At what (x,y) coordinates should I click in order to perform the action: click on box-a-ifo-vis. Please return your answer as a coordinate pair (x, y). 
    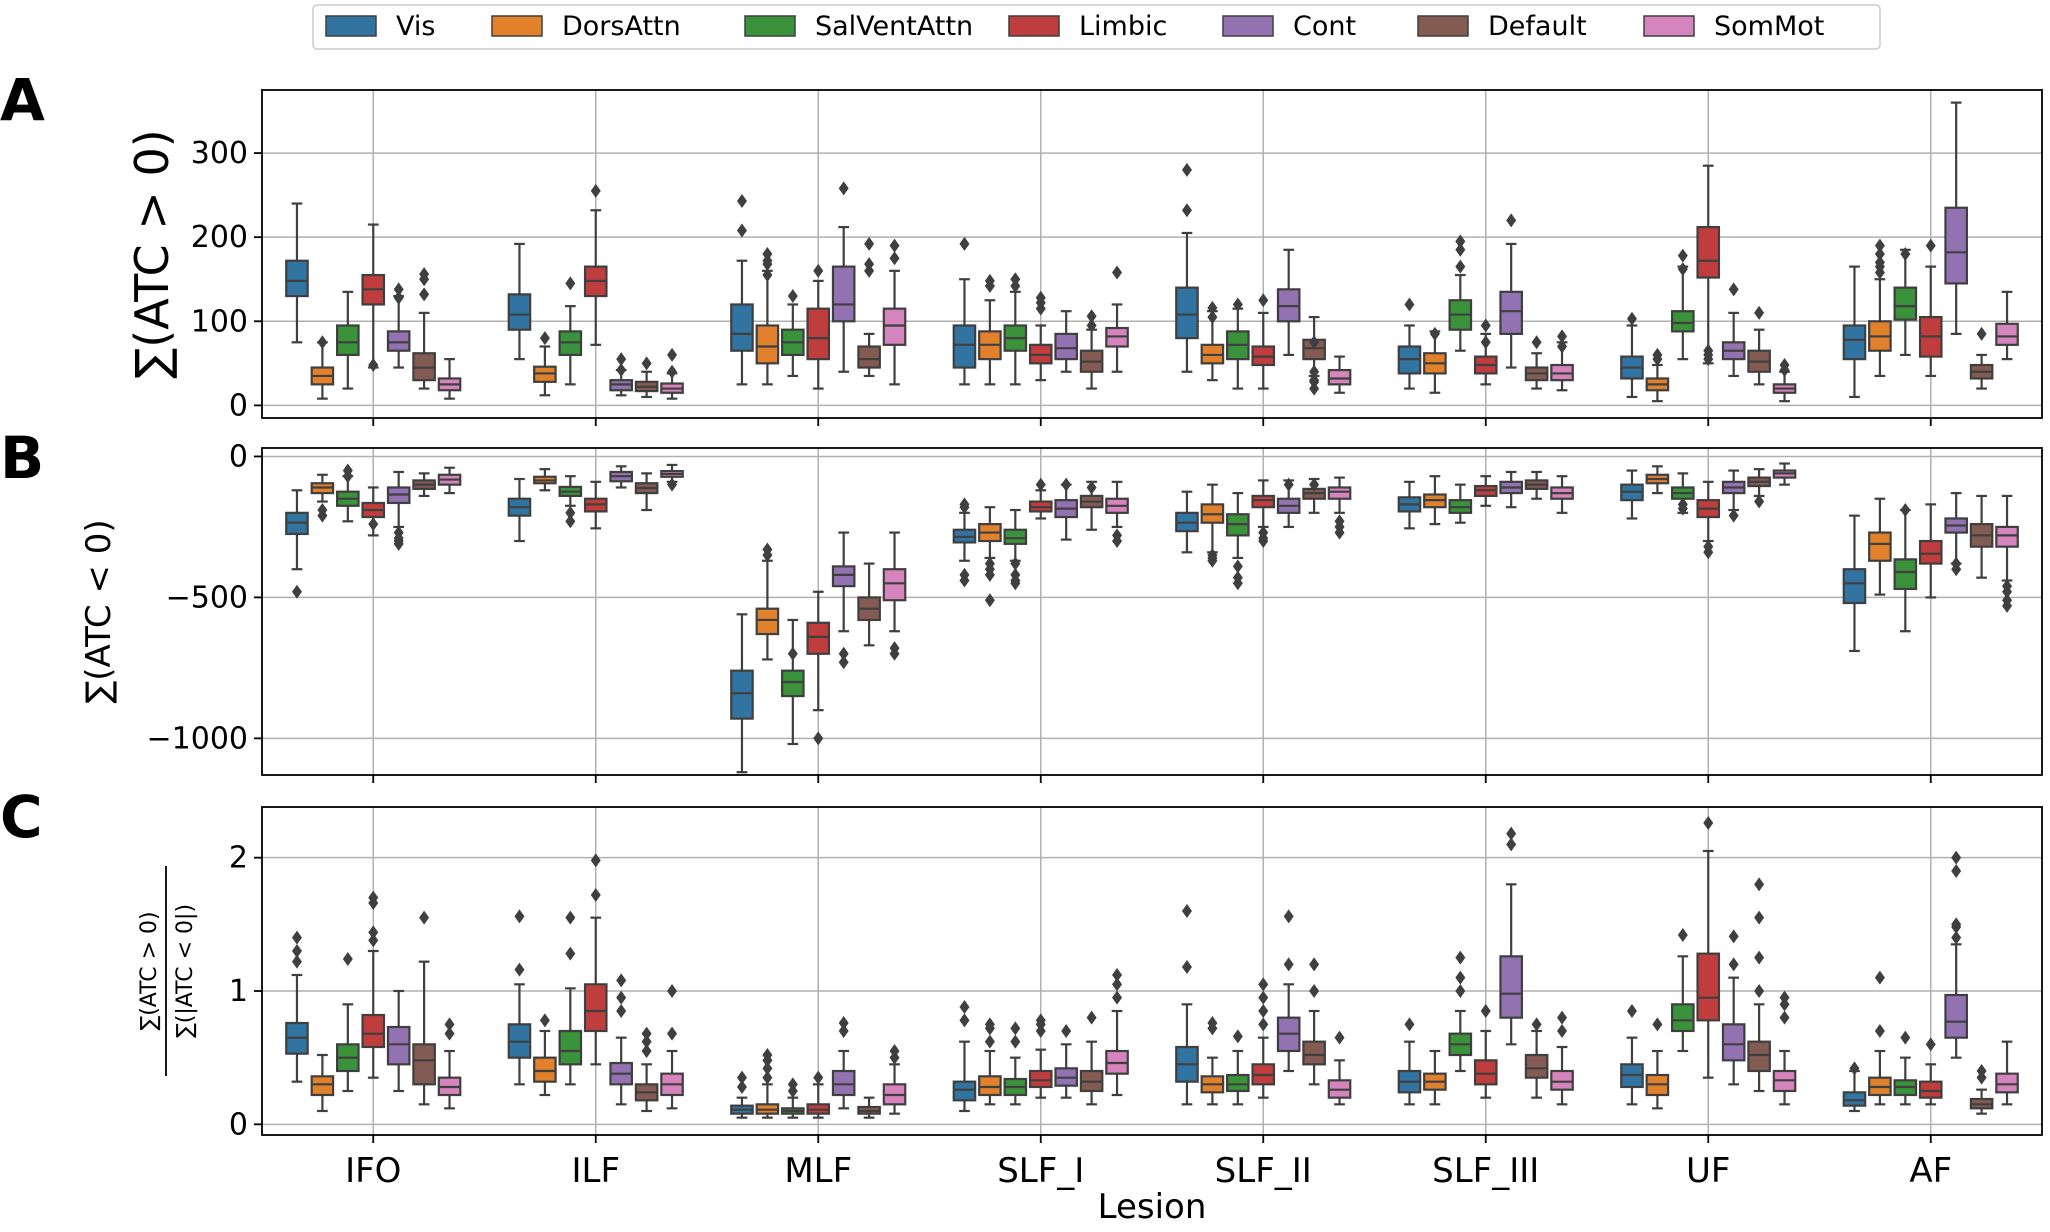
    Looking at the image, I should click on (297, 273).